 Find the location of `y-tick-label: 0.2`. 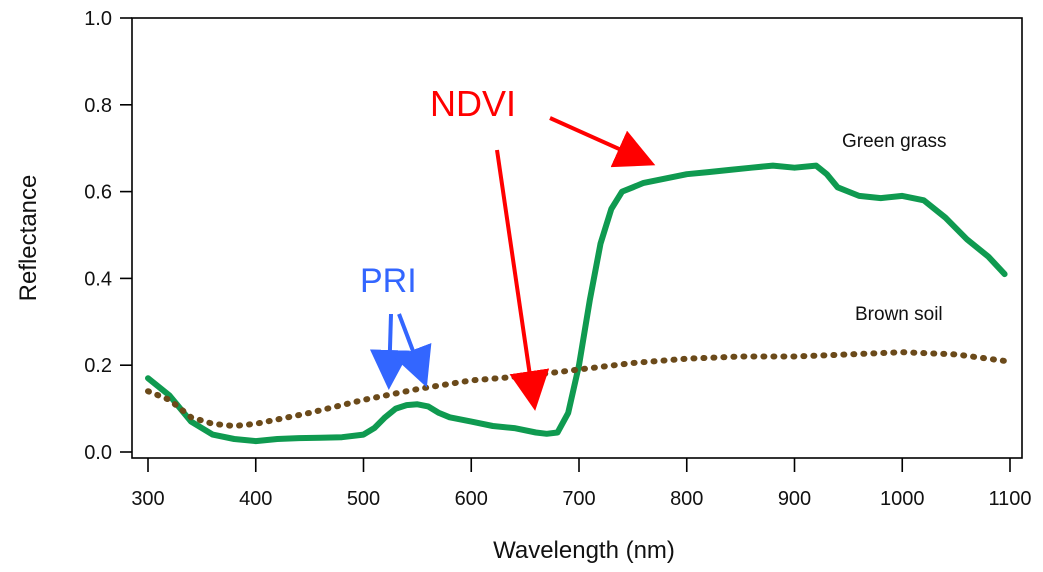

y-tick-label: 0.2 is located at coordinates (98, 366).